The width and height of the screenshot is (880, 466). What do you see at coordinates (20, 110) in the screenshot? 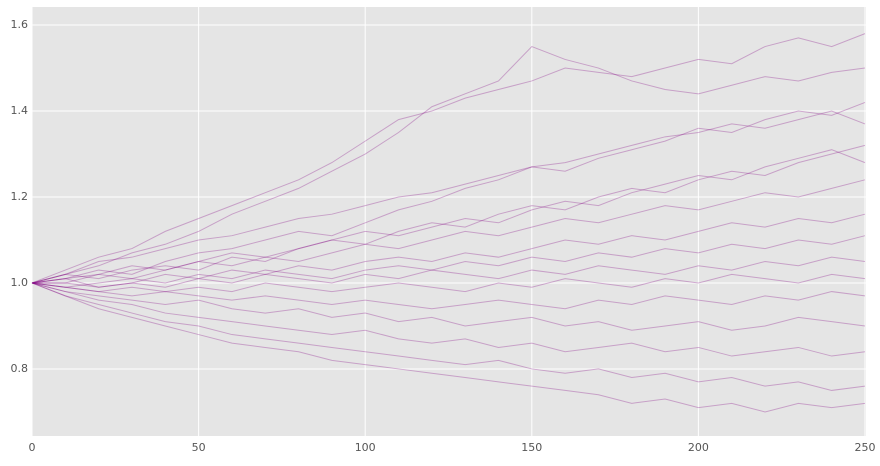
I see `y-tick-label: 1.4` at bounding box center [20, 110].